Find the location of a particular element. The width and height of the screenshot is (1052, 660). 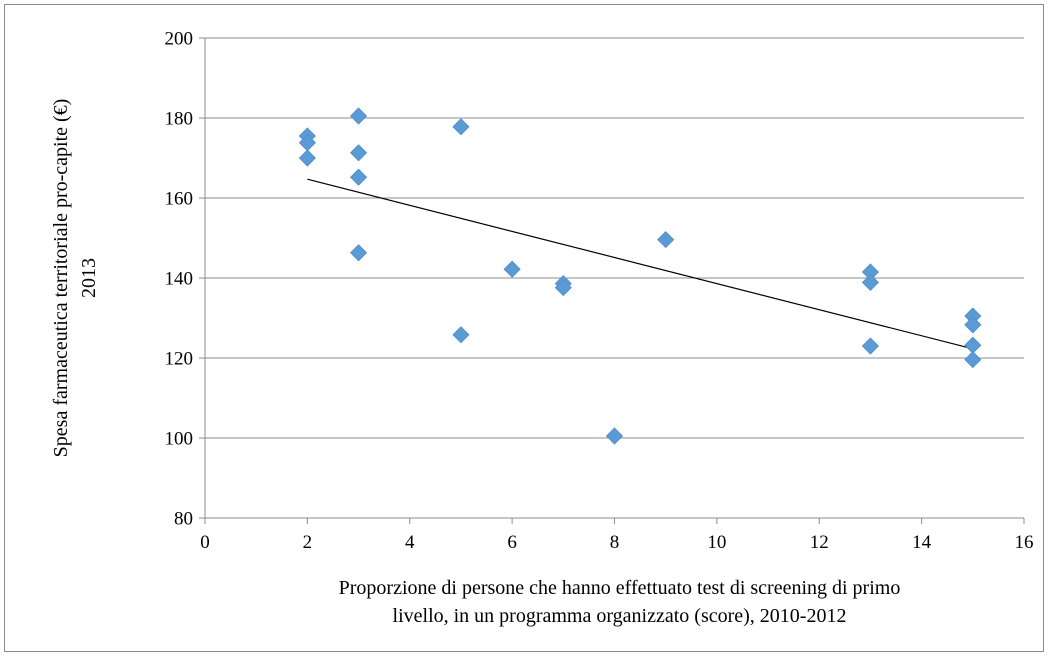

y-tick-label: 140 is located at coordinates (179, 279).